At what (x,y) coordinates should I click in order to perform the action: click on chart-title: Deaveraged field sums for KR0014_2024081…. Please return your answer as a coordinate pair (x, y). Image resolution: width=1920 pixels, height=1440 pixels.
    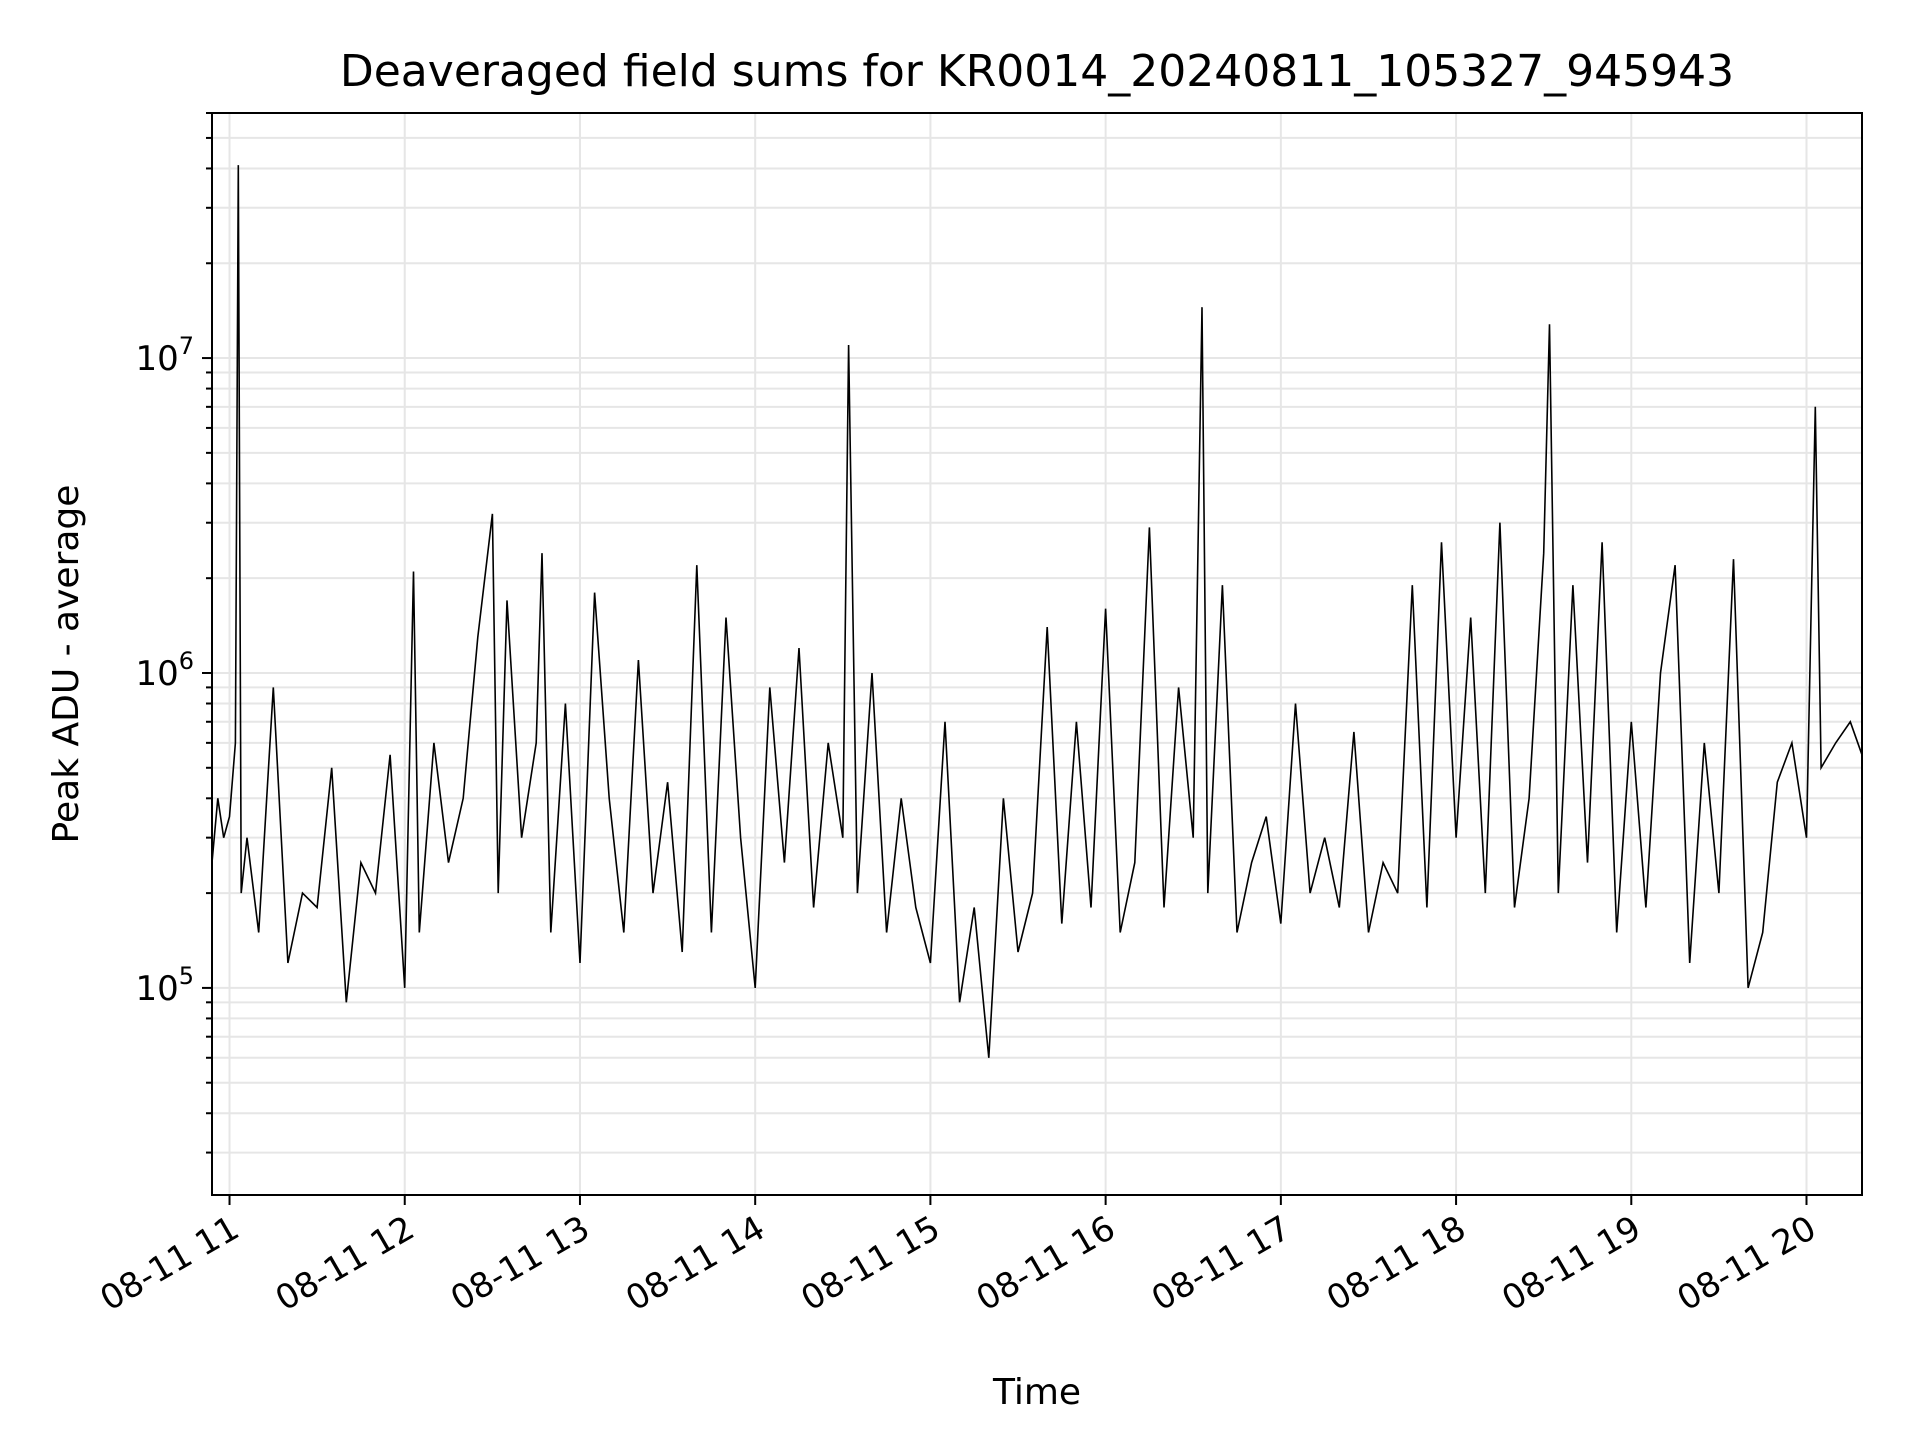
    Looking at the image, I should click on (1037, 71).